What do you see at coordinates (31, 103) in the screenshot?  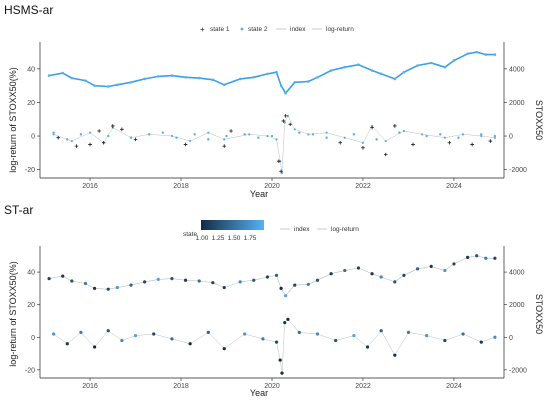 I see `y-tick-label: 20` at bounding box center [31, 103].